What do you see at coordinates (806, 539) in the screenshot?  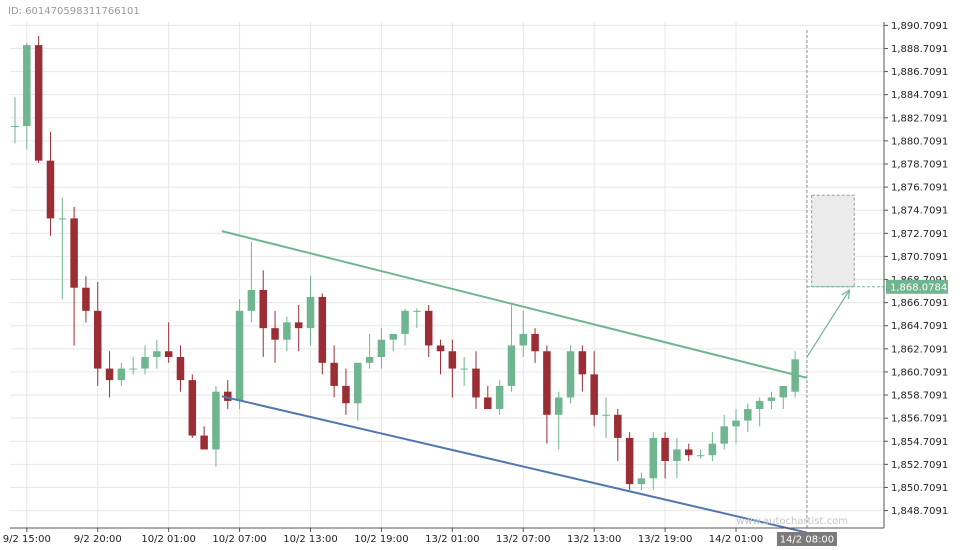 I see `current-time-badge` at bounding box center [806, 539].